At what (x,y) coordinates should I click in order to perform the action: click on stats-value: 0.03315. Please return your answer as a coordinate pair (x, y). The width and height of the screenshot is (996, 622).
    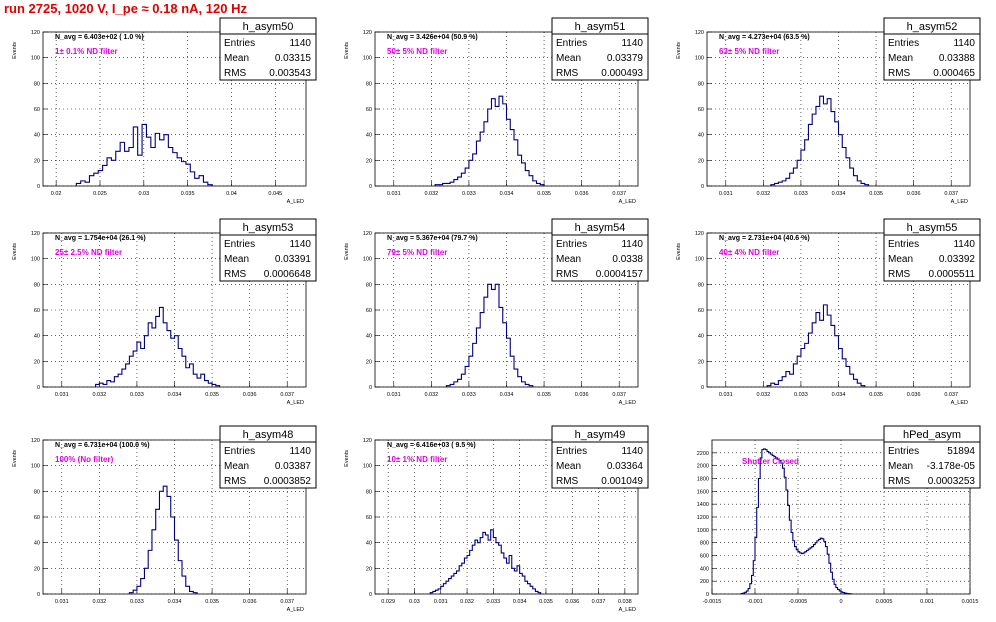
    Looking at the image, I should click on (293, 58).